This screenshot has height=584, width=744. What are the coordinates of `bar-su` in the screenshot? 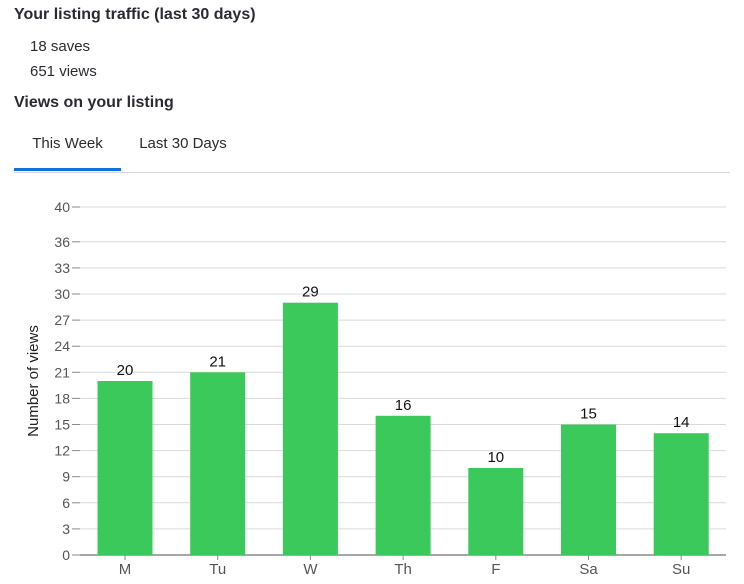 It's located at (681, 494).